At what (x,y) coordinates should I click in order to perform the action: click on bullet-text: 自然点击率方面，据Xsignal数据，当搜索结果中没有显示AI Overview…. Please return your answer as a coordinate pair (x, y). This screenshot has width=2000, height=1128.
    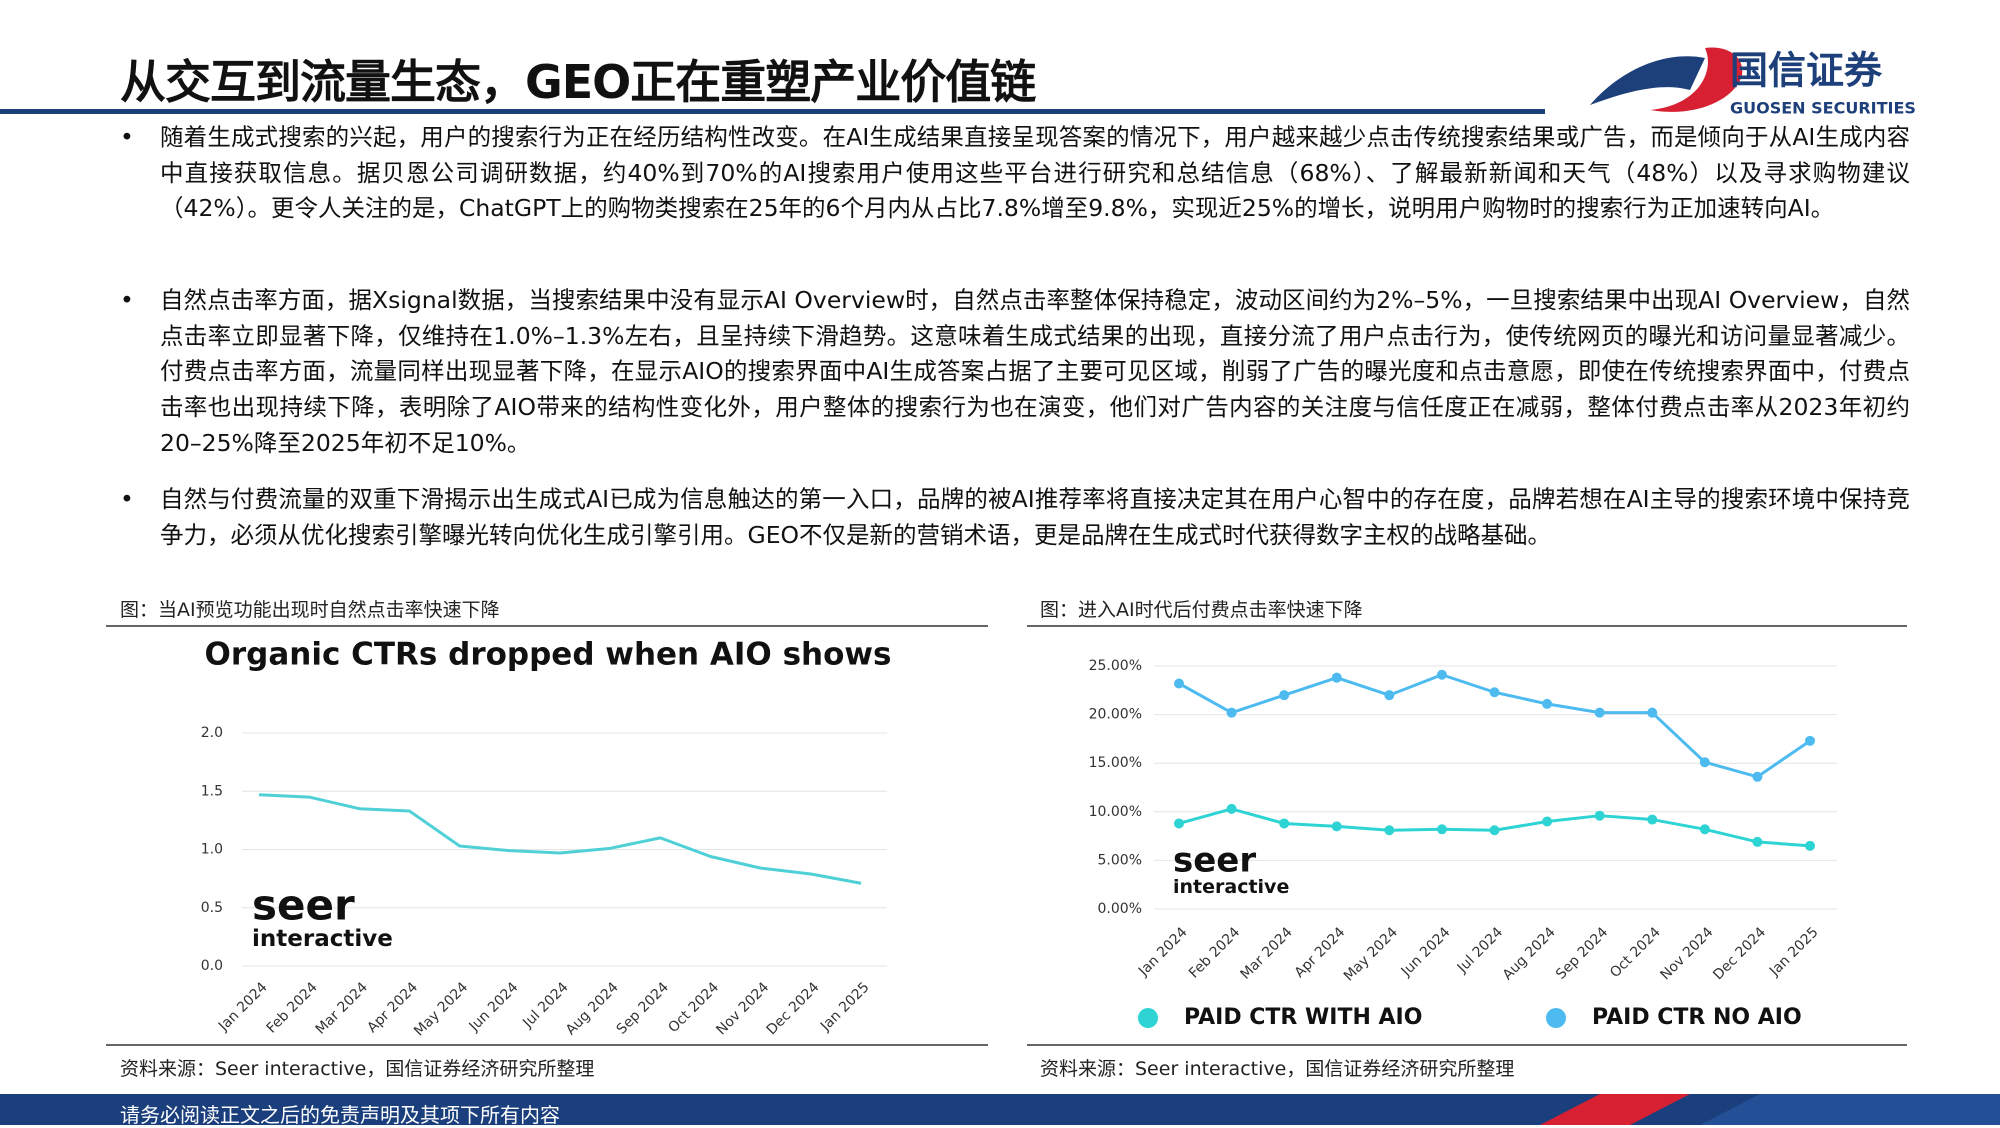
    Looking at the image, I should click on (1035, 371).